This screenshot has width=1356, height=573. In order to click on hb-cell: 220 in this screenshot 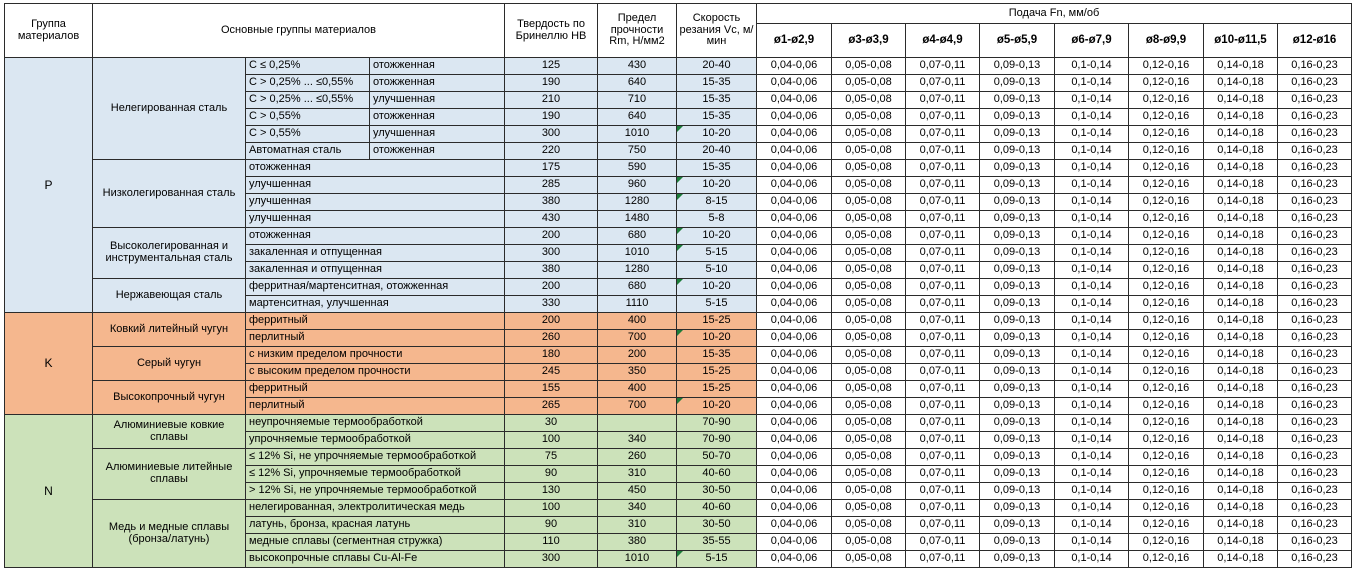, I will do `click(551, 151)`.